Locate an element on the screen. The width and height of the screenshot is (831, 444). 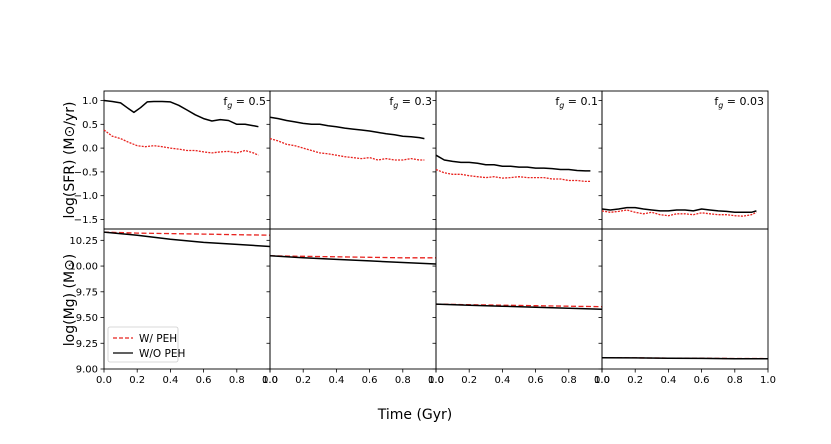
panel-1-sfr: 1.0 0.5 0.0 −0.5 −1.0 −1.5 fg = 0.5 is located at coordinates (172, 160).